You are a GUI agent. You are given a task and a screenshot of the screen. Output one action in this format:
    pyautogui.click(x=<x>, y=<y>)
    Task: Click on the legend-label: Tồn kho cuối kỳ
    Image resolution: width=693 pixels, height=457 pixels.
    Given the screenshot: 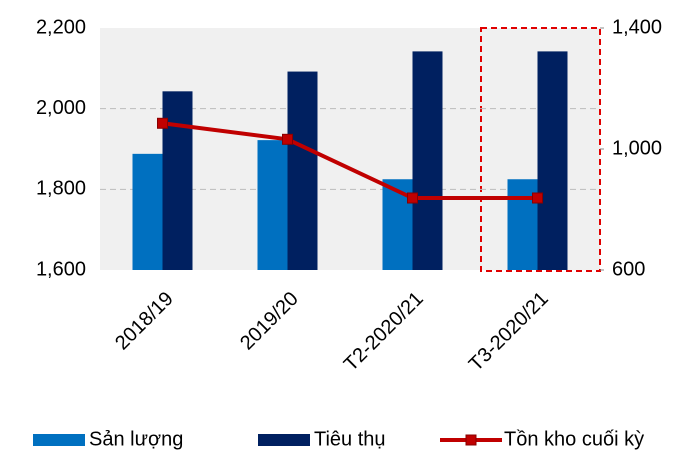 What is the action you would take?
    pyautogui.click(x=574, y=439)
    